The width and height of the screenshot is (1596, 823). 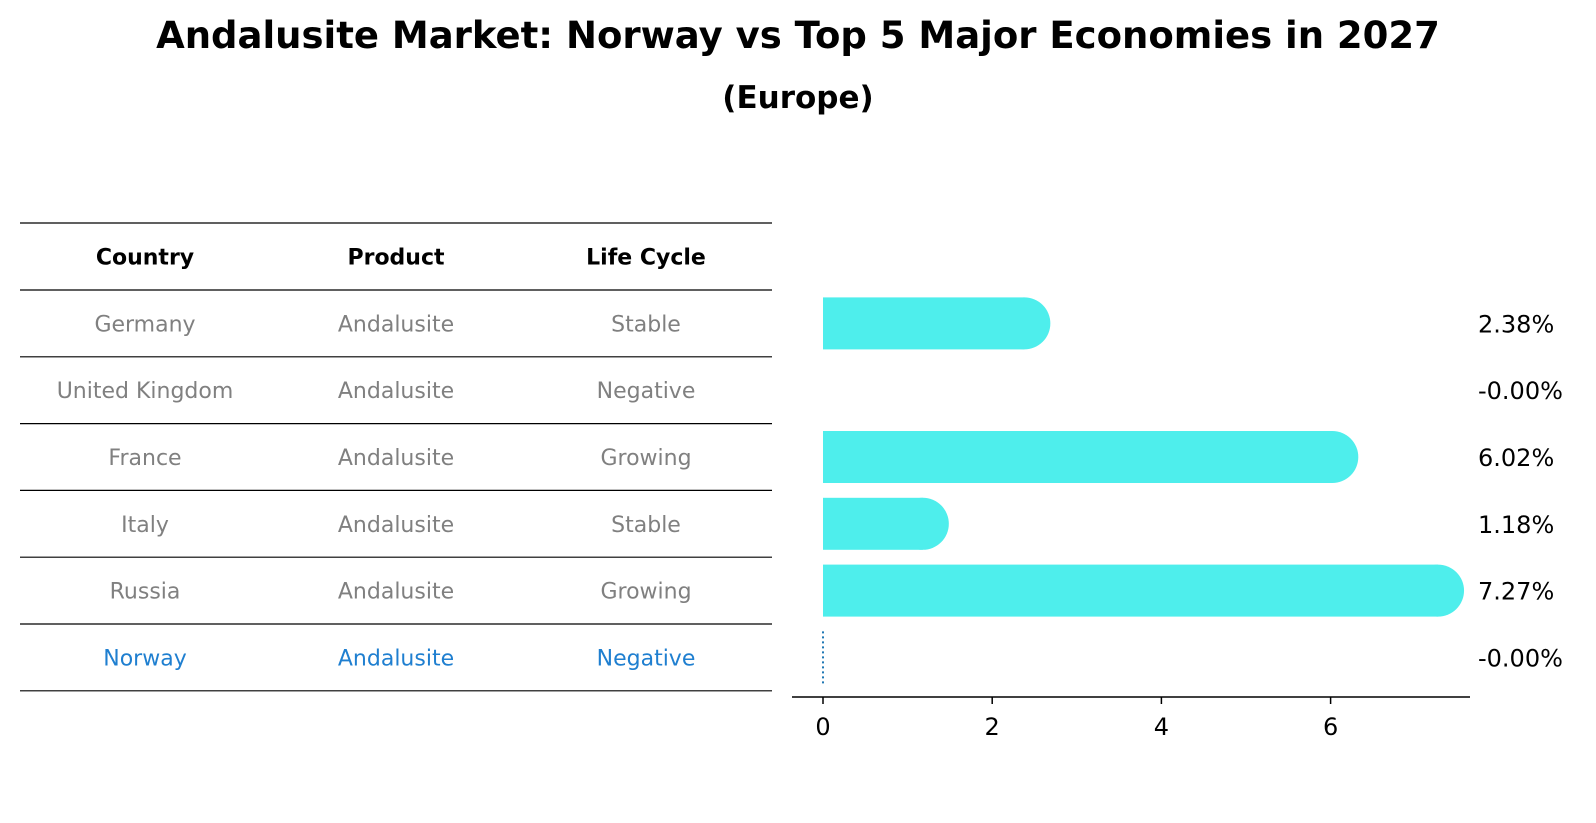 I want to click on table-header-product: Product, so click(x=396, y=258).